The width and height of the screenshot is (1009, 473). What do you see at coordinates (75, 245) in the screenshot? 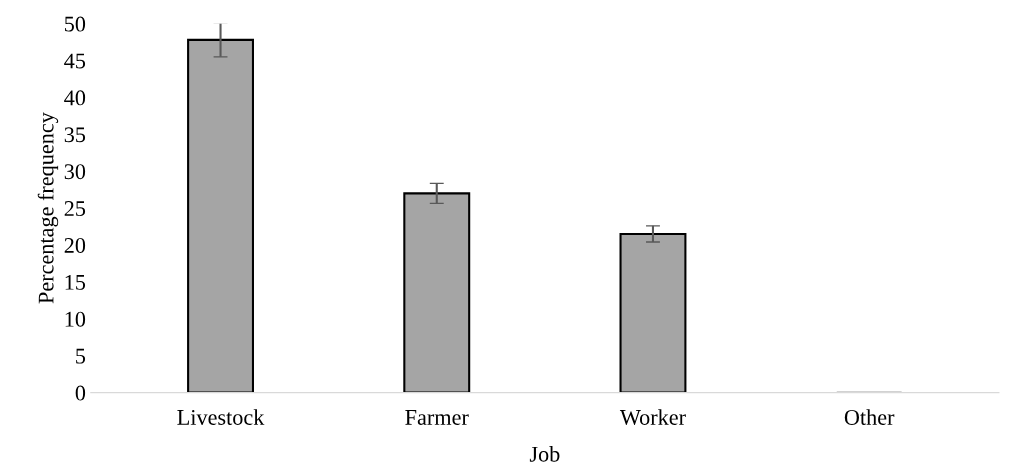
I see `y-tick-label: 20` at bounding box center [75, 245].